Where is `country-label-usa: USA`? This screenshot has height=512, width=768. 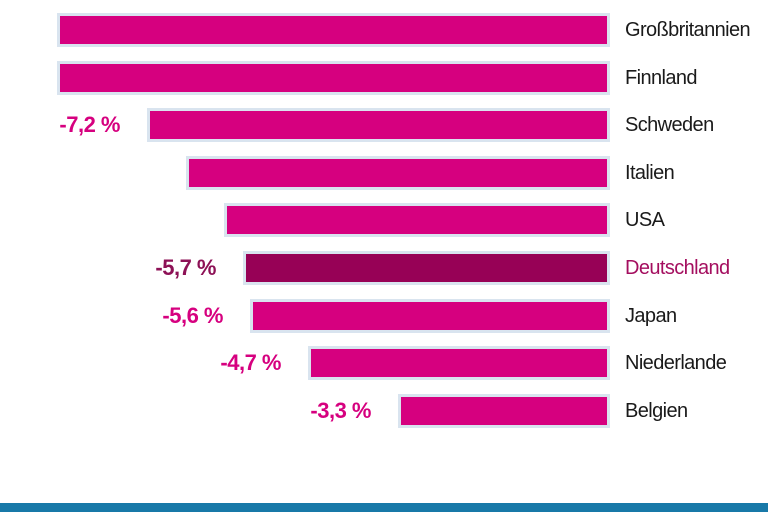
country-label-usa: USA is located at coordinates (645, 220).